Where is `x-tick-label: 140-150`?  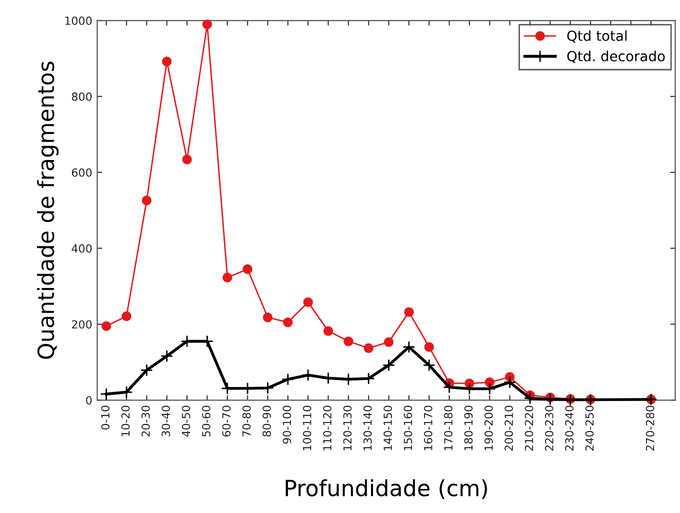 x-tick-label: 140-150 is located at coordinates (388, 428).